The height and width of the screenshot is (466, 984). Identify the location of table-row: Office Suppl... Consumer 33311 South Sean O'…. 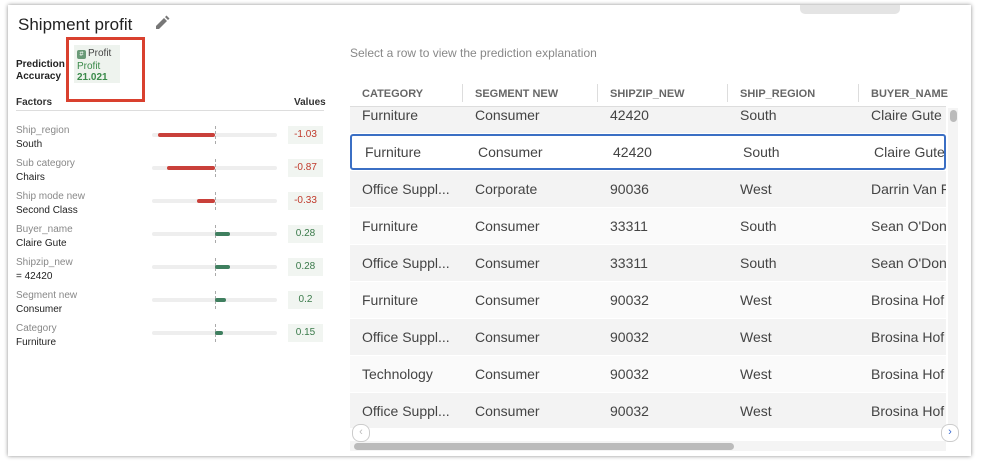
(648, 263).